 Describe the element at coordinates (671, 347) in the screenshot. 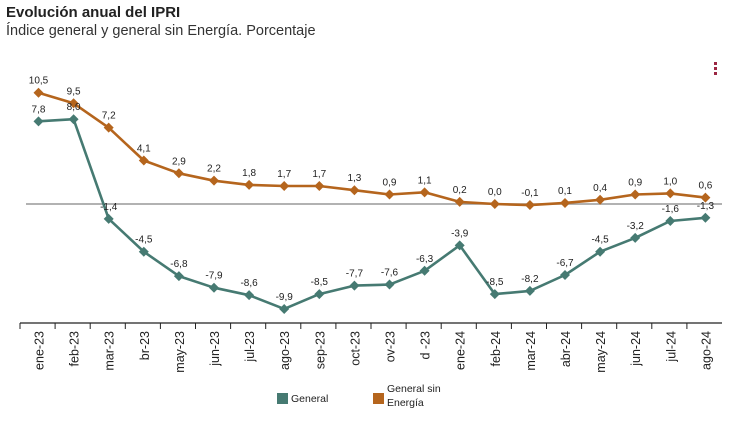

I see `x-tick-label: jul-24` at that location.